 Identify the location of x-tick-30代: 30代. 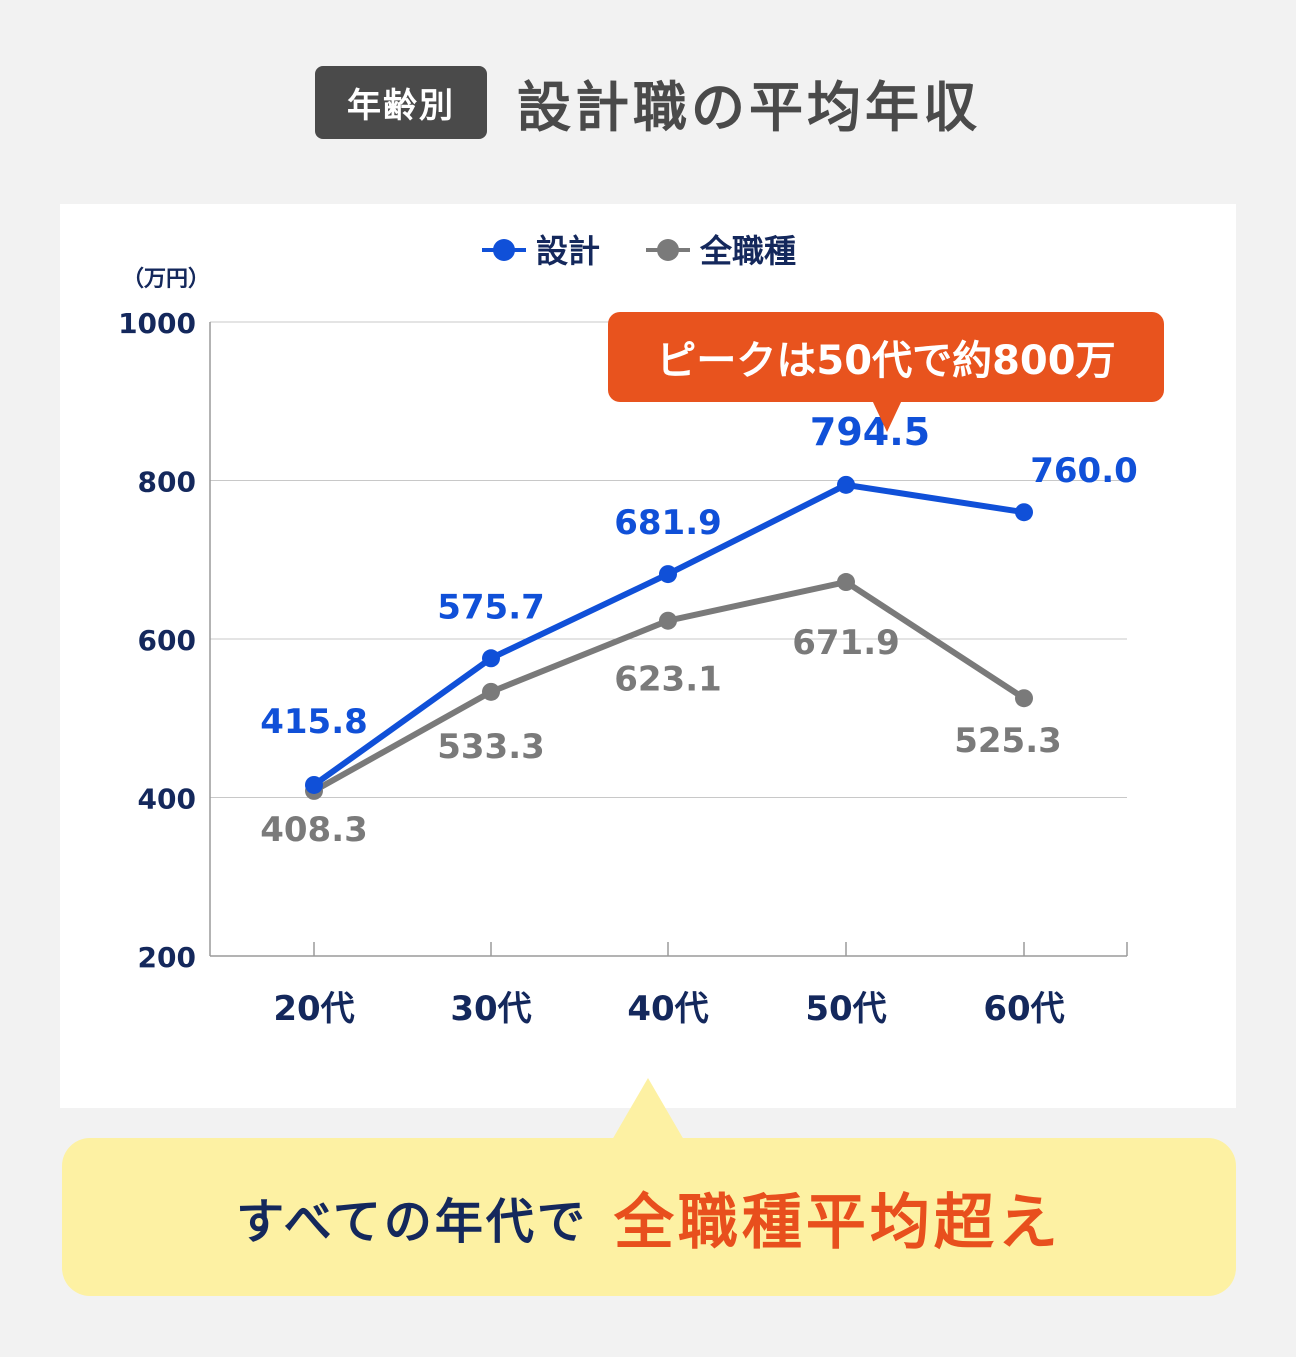
(490, 1009).